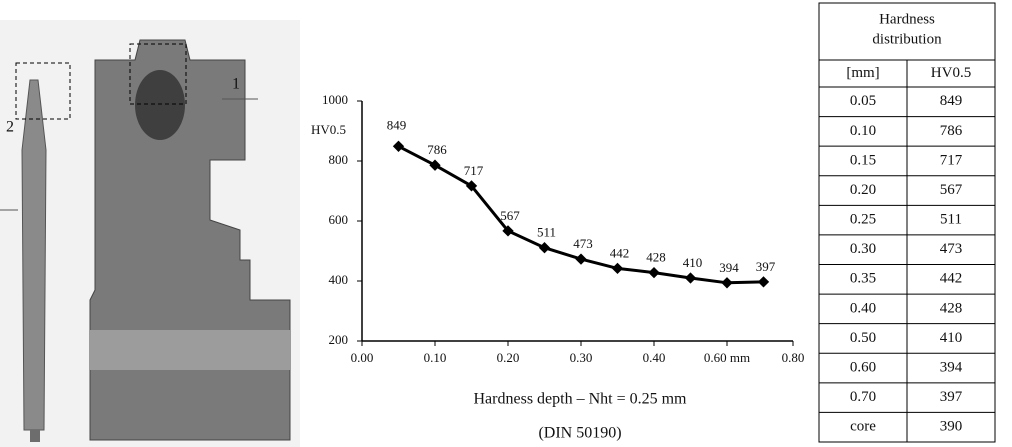  Describe the element at coordinates (863, 160) in the screenshot. I see `table-cell: 0.15` at that location.